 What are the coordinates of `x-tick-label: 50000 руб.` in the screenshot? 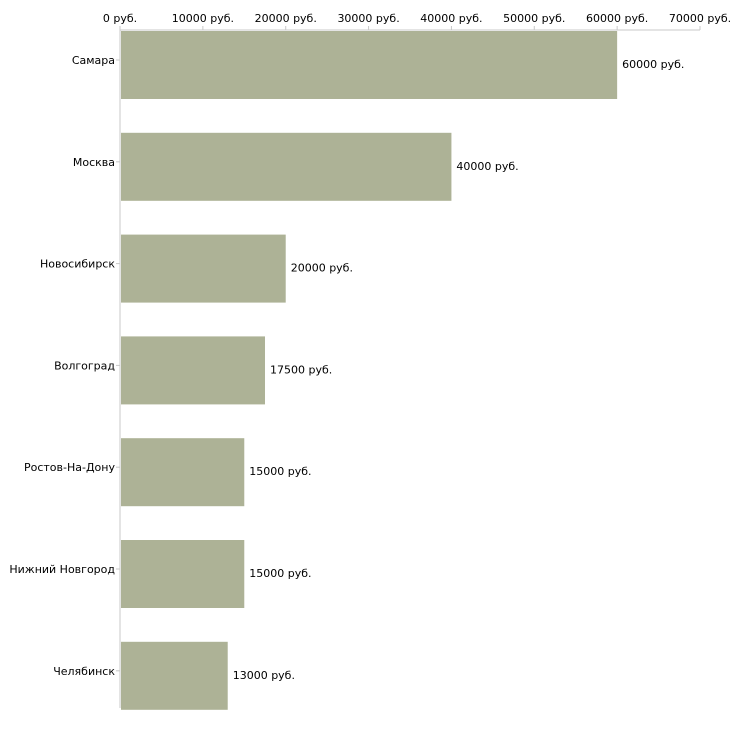 It's located at (534, 18).